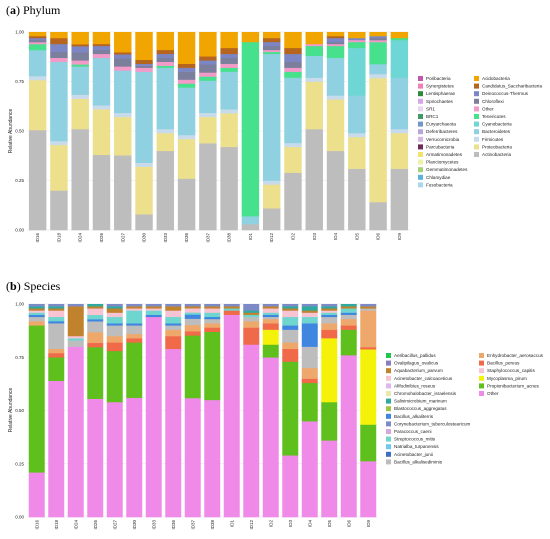  I want to click on phylum-bar-segment-ID36-other, so click(186, 81).